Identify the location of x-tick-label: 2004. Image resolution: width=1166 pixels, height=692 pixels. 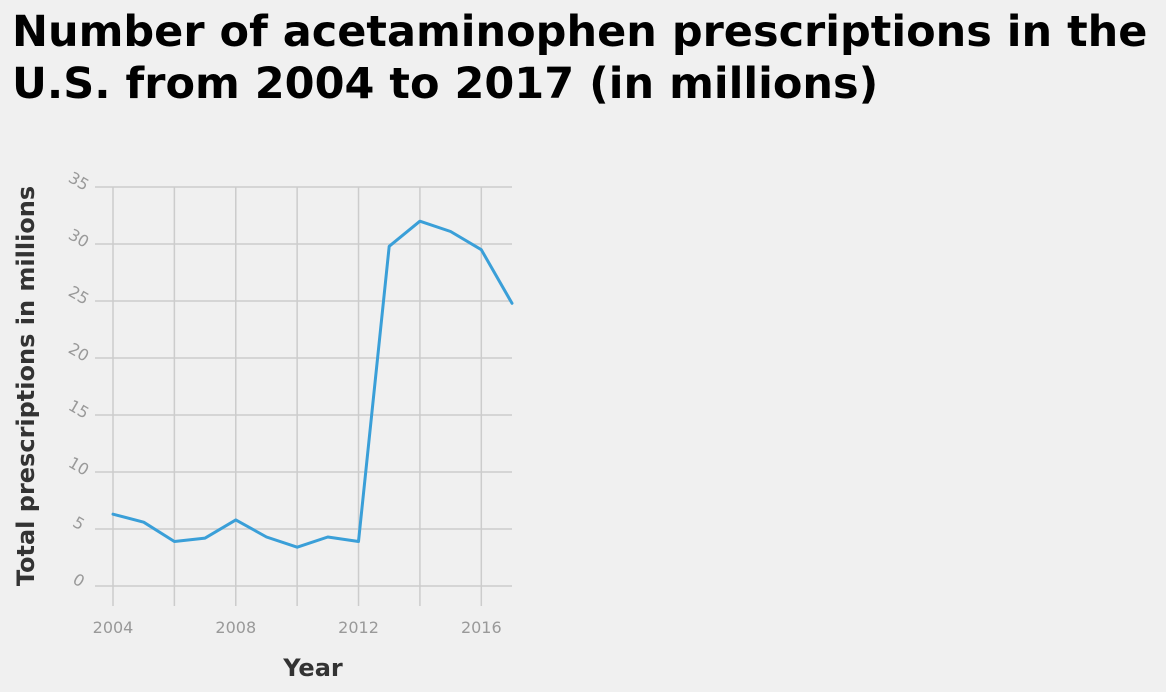
(113, 627).